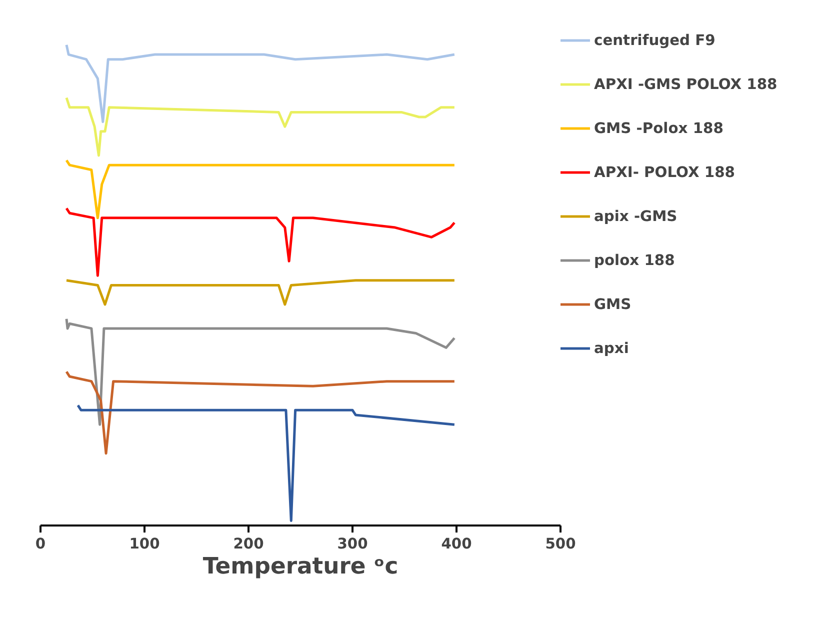  Describe the element at coordinates (40, 544) in the screenshot. I see `x-tick-label: 0` at that location.